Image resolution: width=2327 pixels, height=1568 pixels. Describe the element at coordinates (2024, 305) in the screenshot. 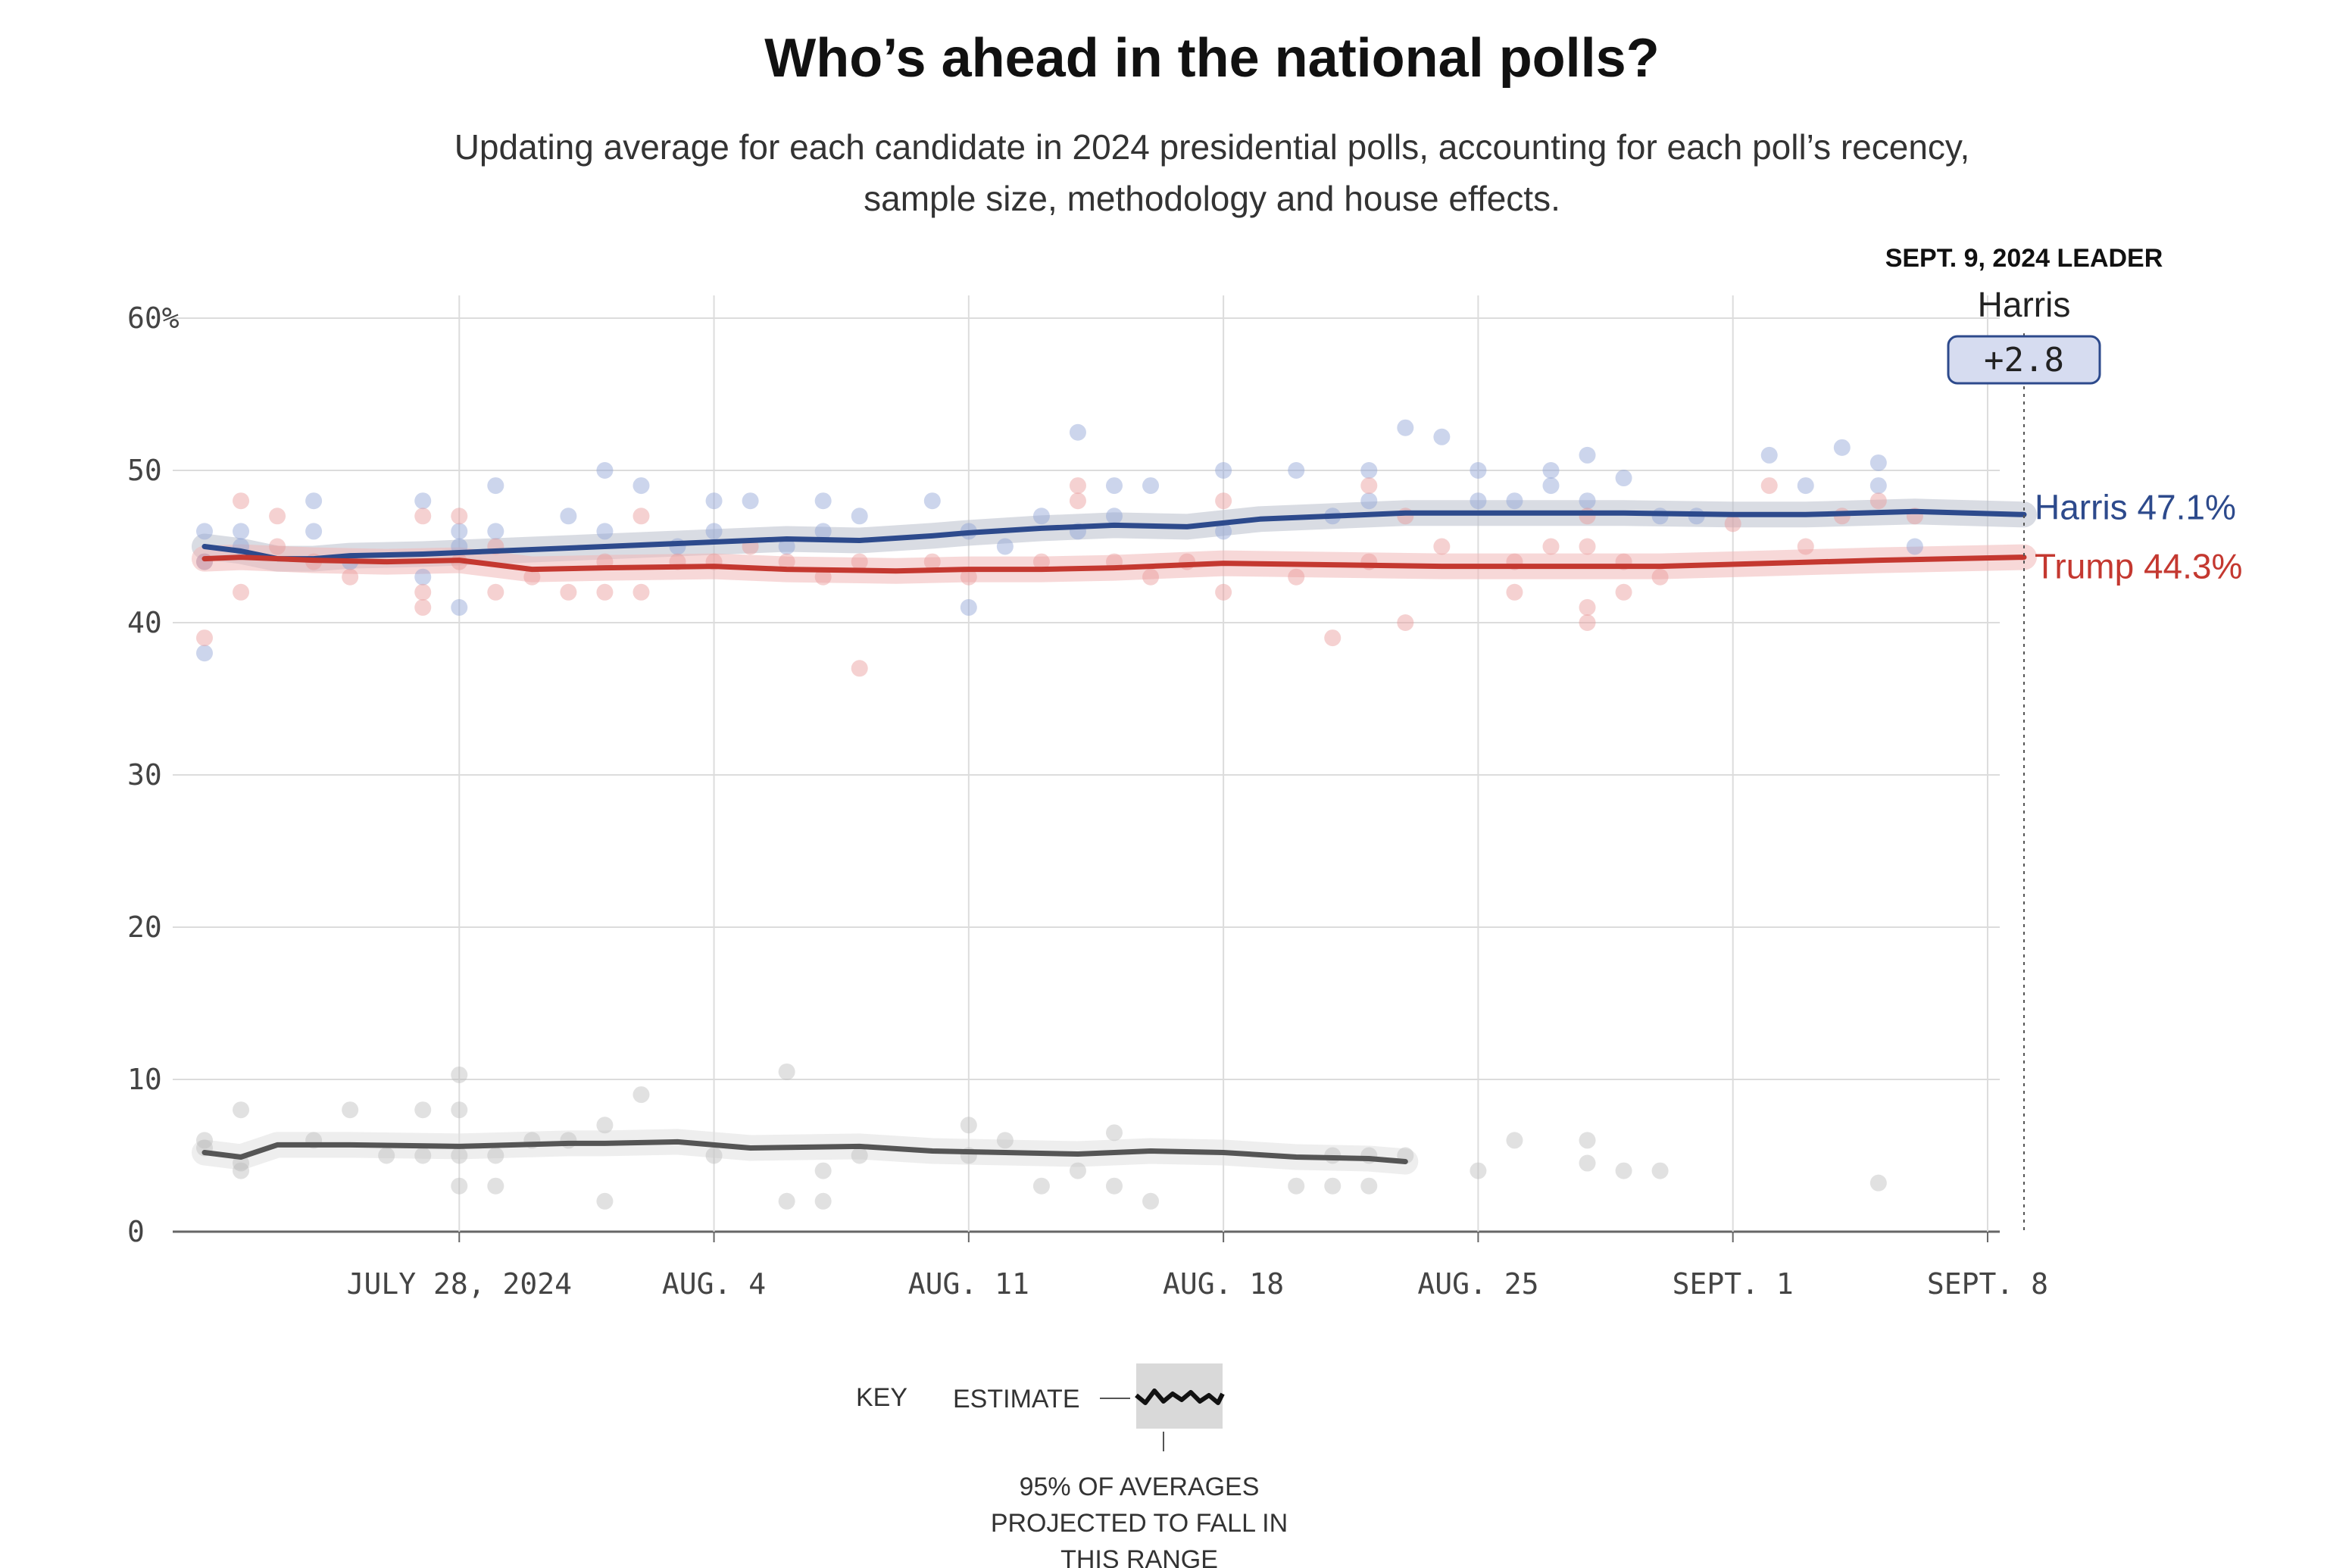

I see `leader-name: Harris` at that location.